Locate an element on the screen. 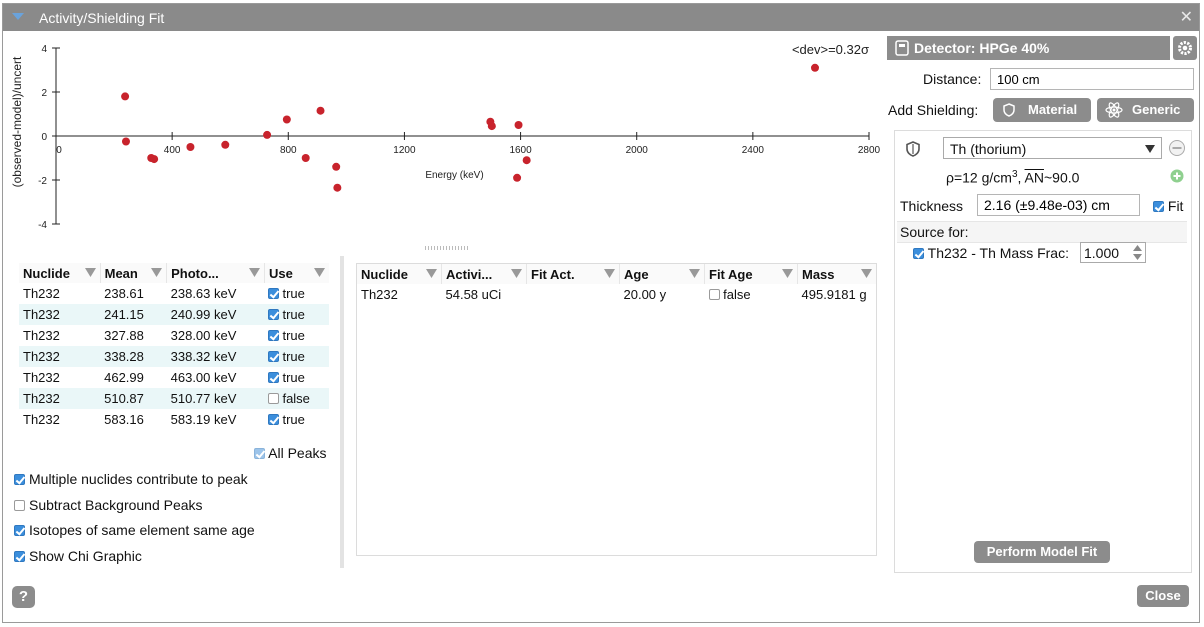 Image resolution: width=1204 pixels, height=627 pixels. source-row: Th232 - Th Mass Frac: is located at coordinates (991, 253).